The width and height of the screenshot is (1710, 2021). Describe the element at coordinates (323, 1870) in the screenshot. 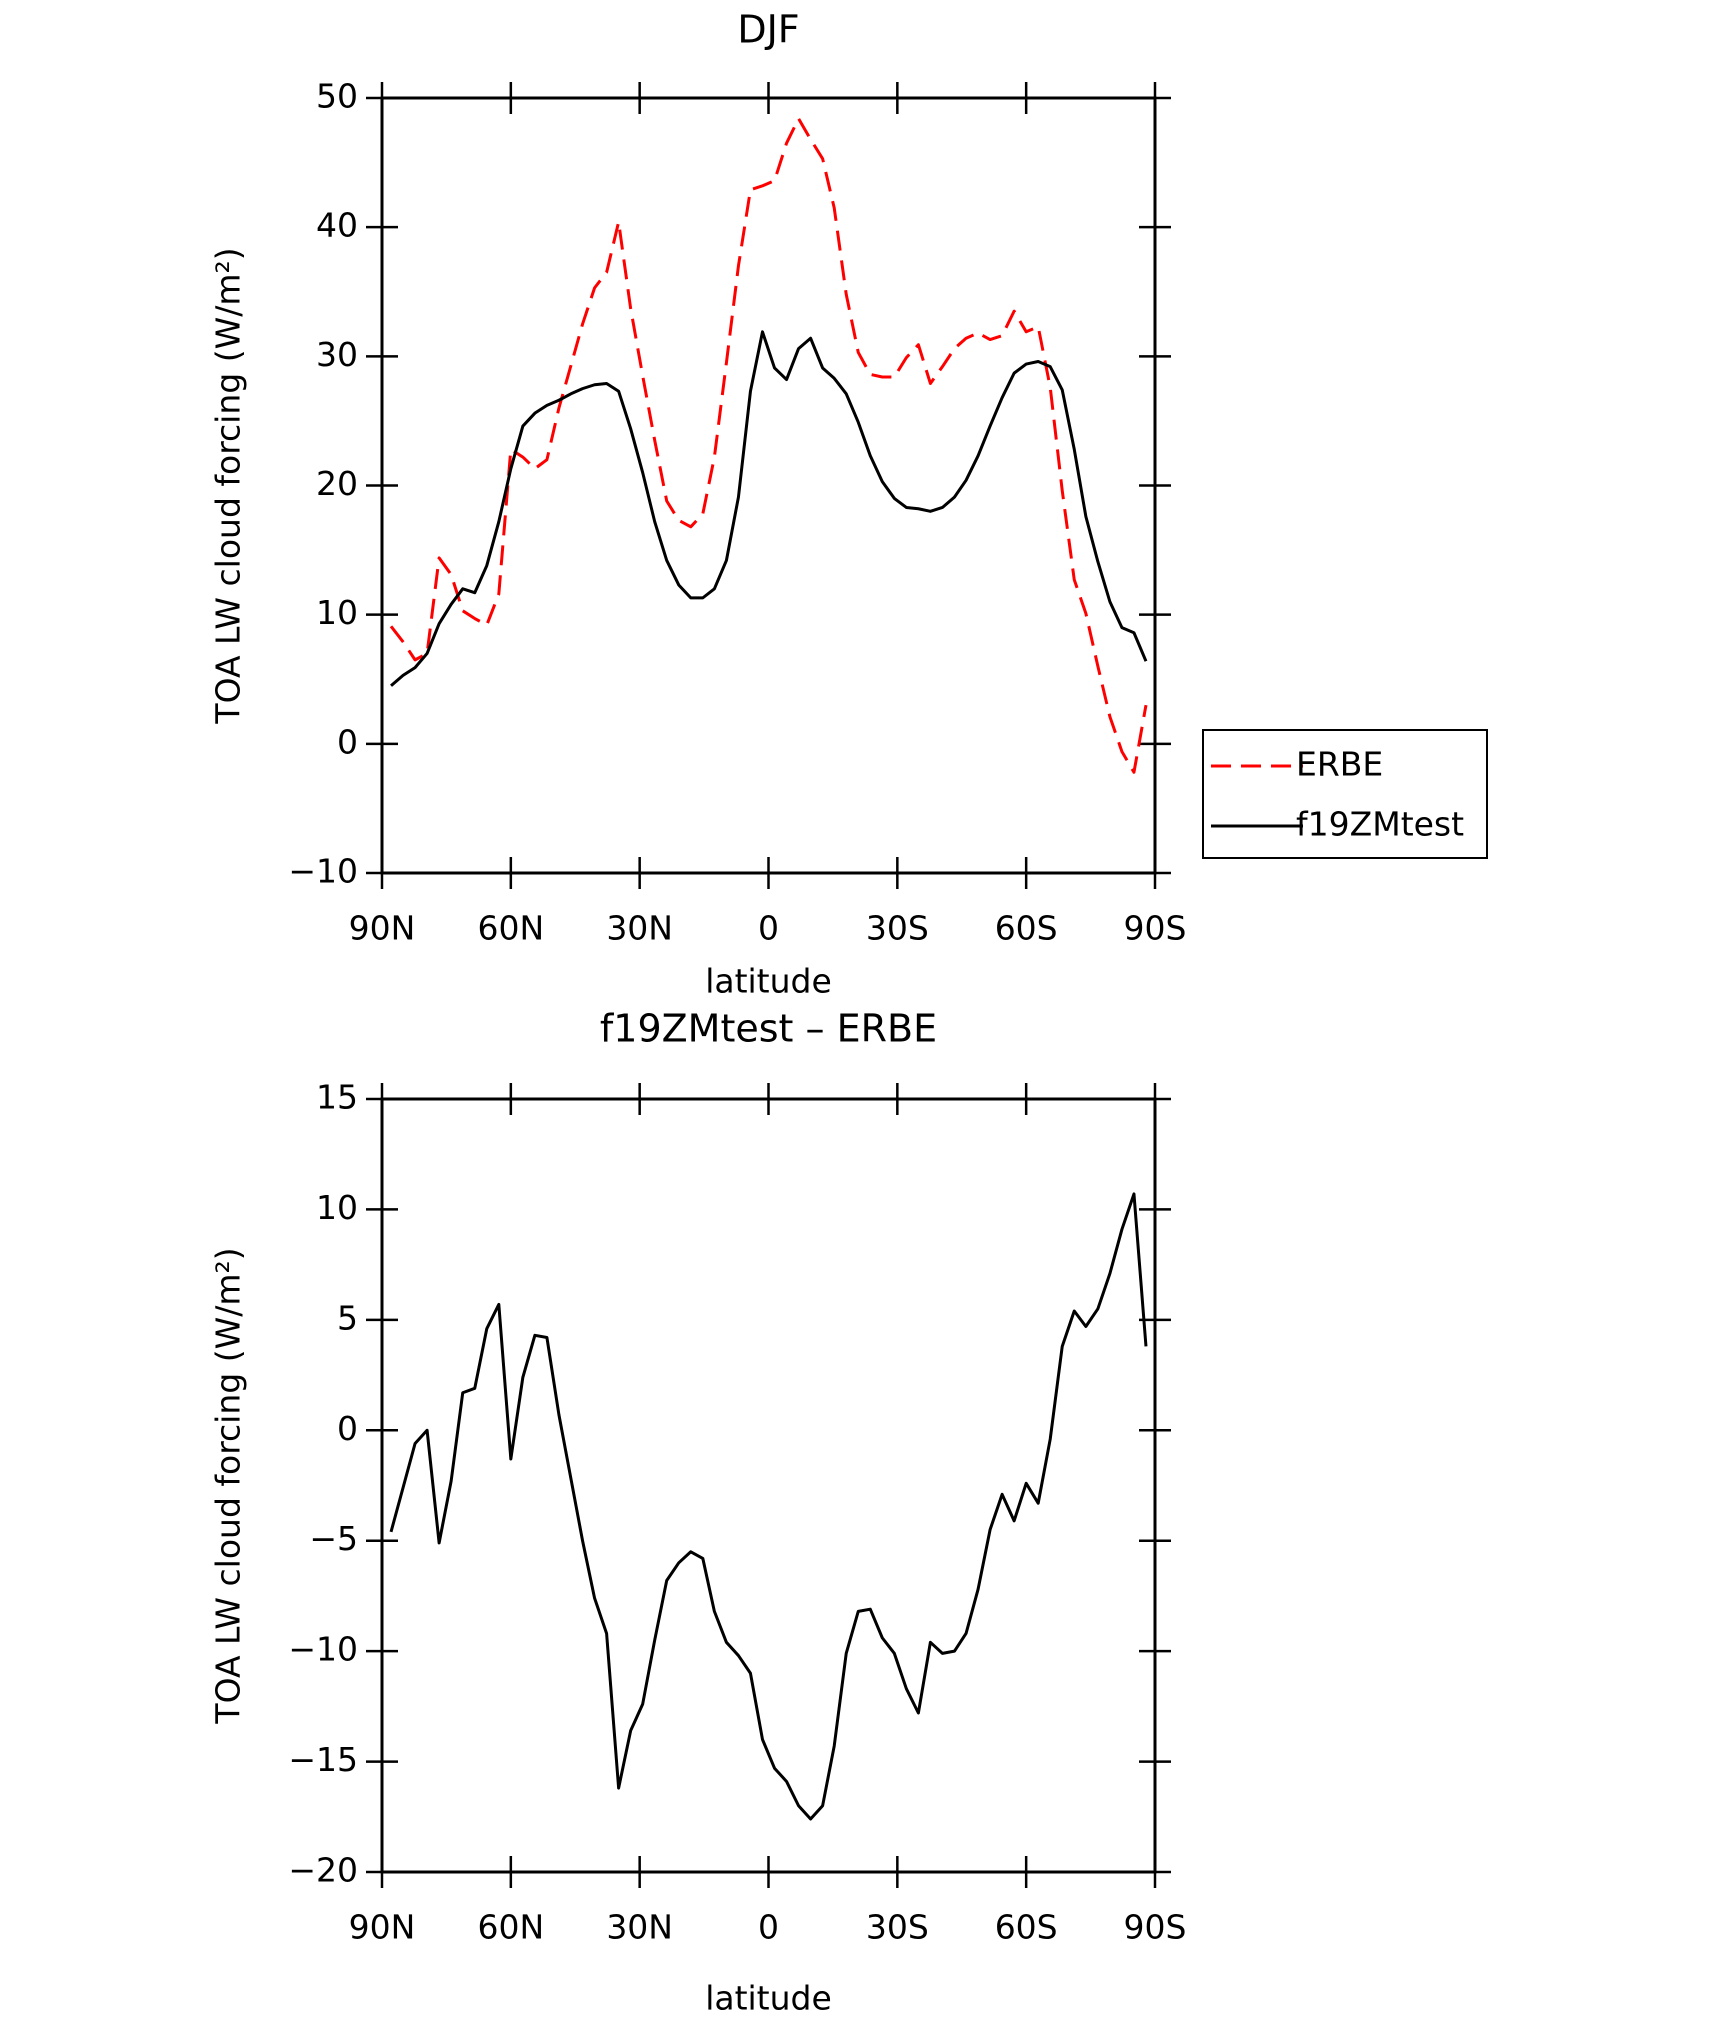

I see `y-tick-label: −20` at that location.